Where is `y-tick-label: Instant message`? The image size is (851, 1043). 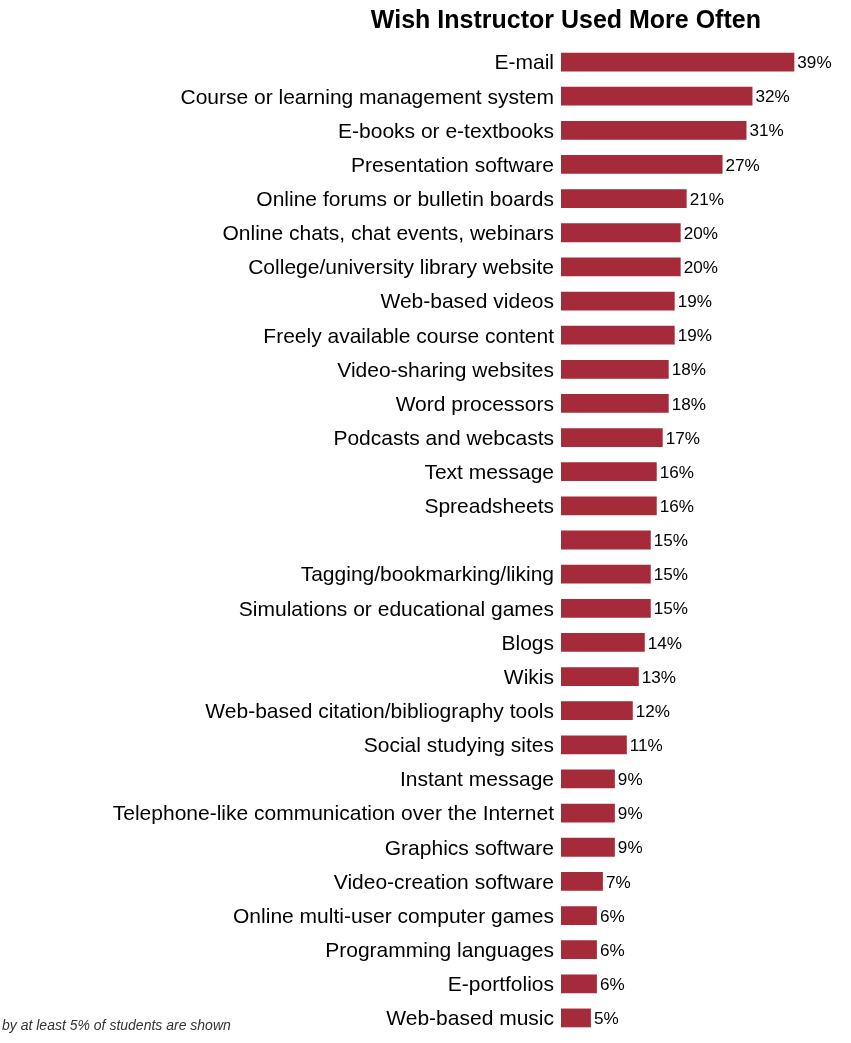 y-tick-label: Instant message is located at coordinates (476, 779).